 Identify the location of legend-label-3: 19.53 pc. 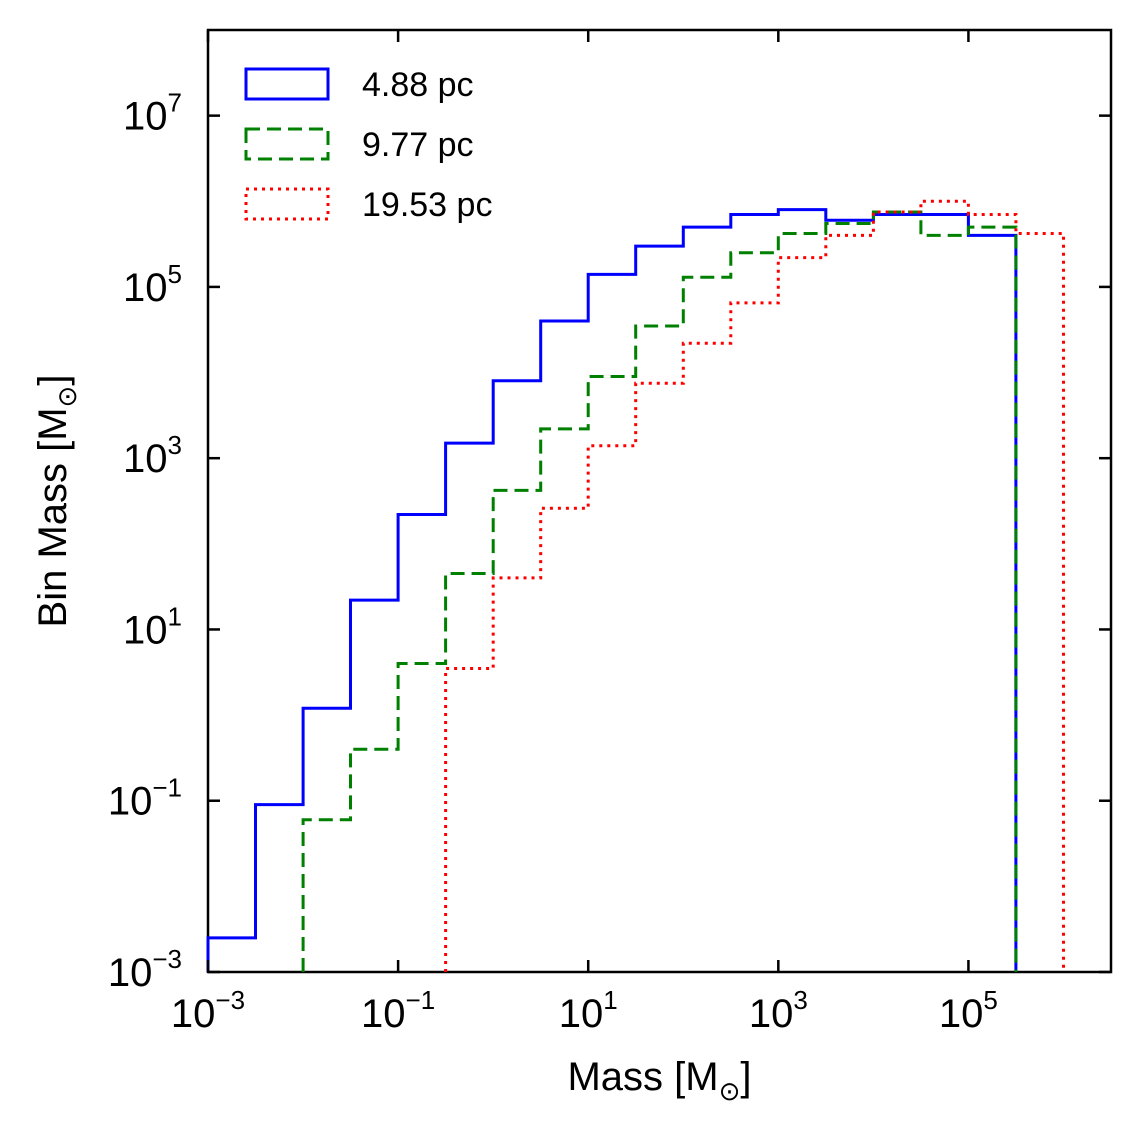
(427, 205).